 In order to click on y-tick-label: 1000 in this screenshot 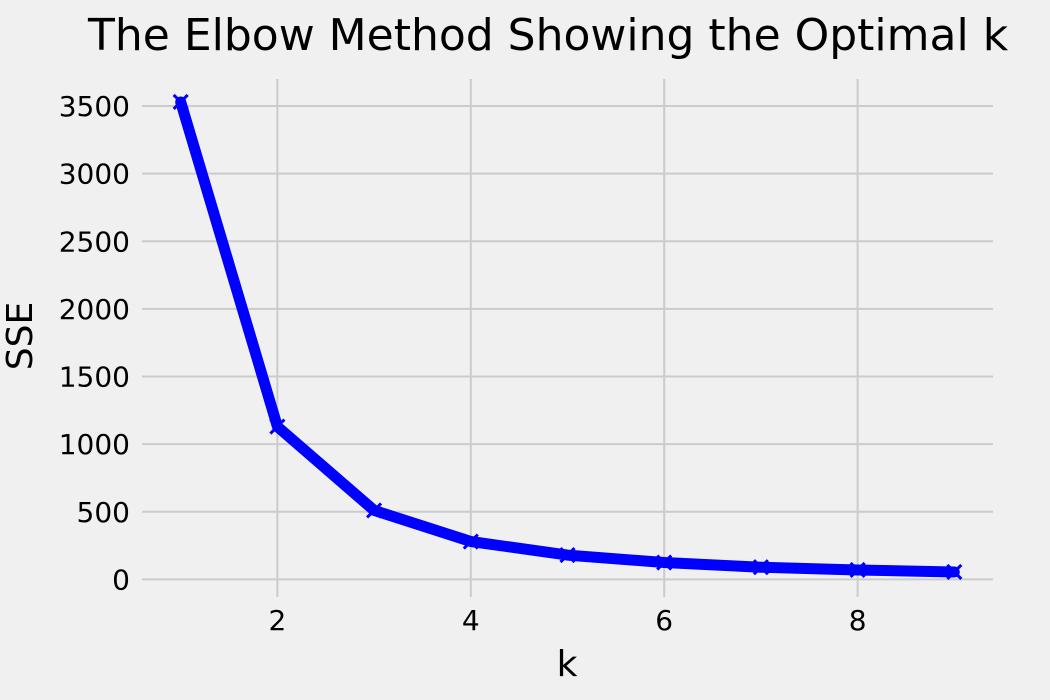, I will do `click(94, 444)`.